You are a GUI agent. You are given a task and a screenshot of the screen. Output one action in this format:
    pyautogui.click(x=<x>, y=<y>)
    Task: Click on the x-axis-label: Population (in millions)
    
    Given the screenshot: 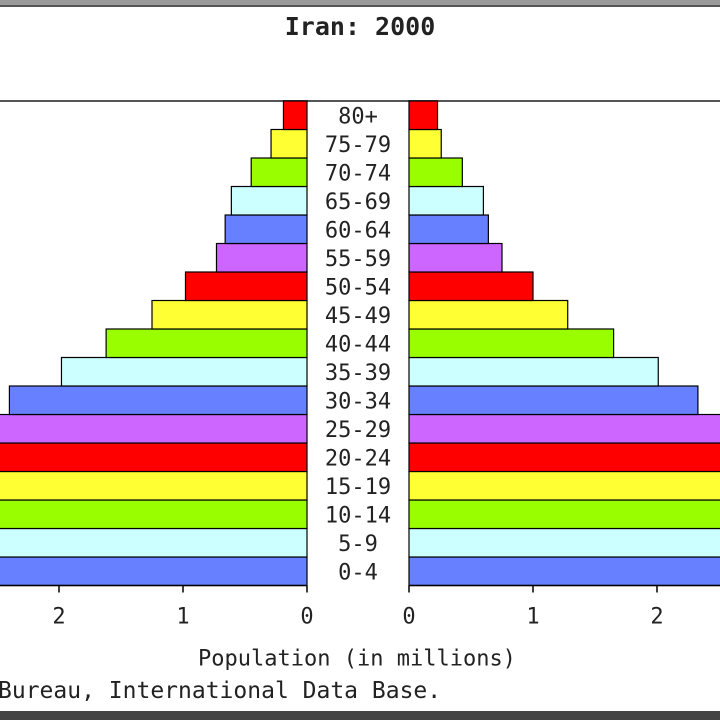 What is the action you would take?
    pyautogui.click(x=357, y=659)
    